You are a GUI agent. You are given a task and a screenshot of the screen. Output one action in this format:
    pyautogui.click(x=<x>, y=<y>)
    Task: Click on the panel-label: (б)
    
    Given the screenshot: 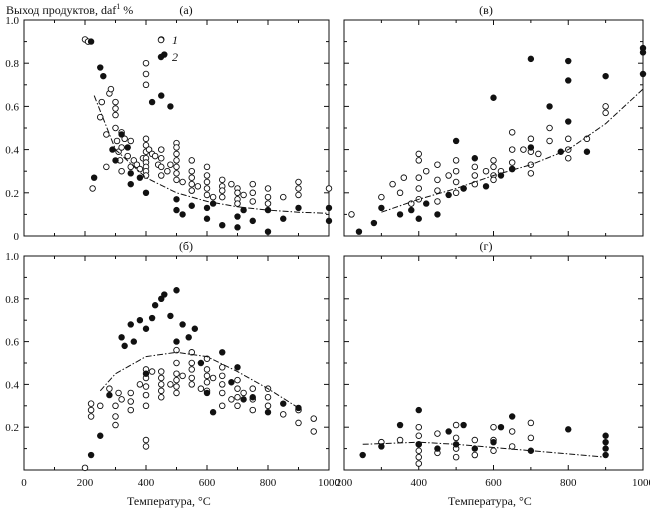 What is the action you would take?
    pyautogui.click(x=186, y=246)
    